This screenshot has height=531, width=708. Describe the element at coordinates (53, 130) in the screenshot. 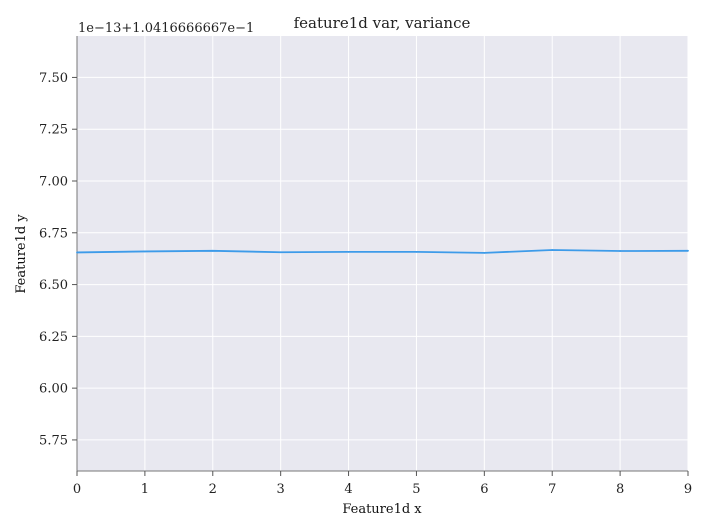

I see `y-tick-label: 7.25` at that location.